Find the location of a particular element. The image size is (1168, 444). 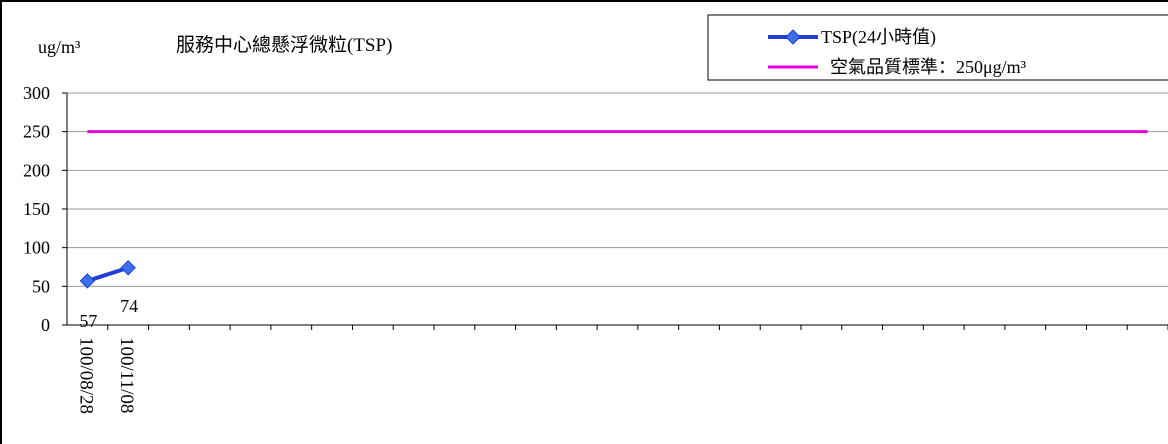

x-tick-label: 100/11/08 is located at coordinates (126, 375).